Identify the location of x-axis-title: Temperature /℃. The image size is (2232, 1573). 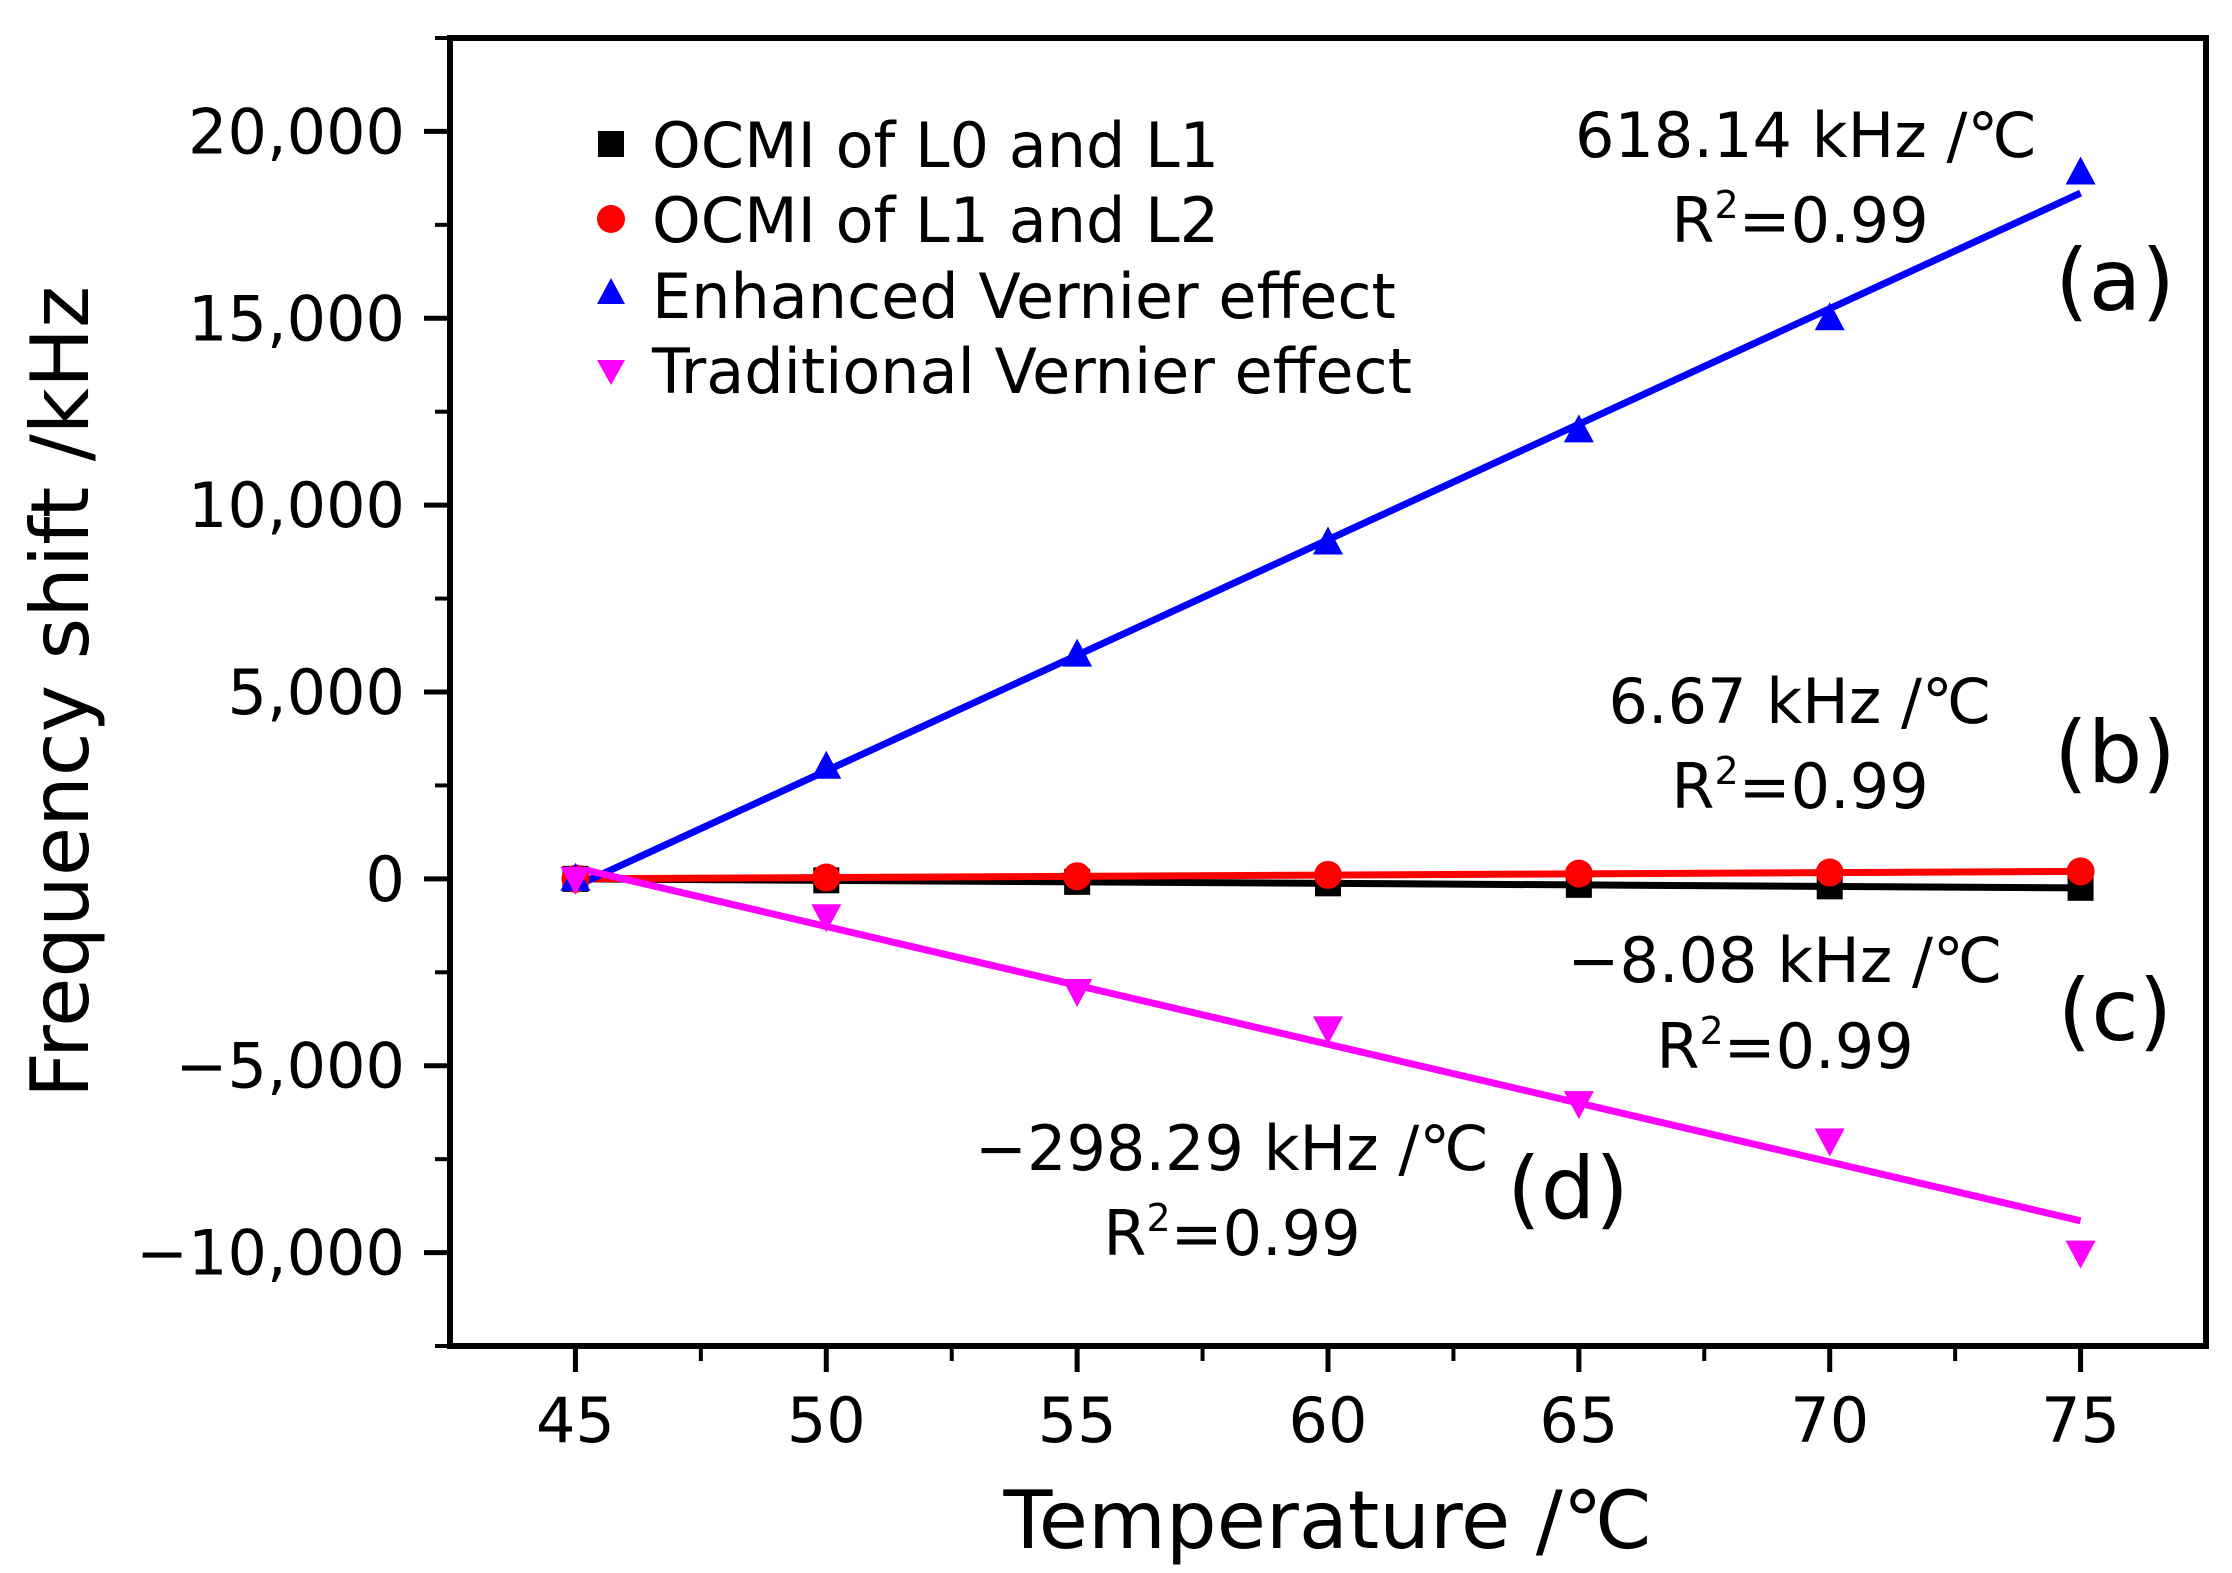
(1328, 1520).